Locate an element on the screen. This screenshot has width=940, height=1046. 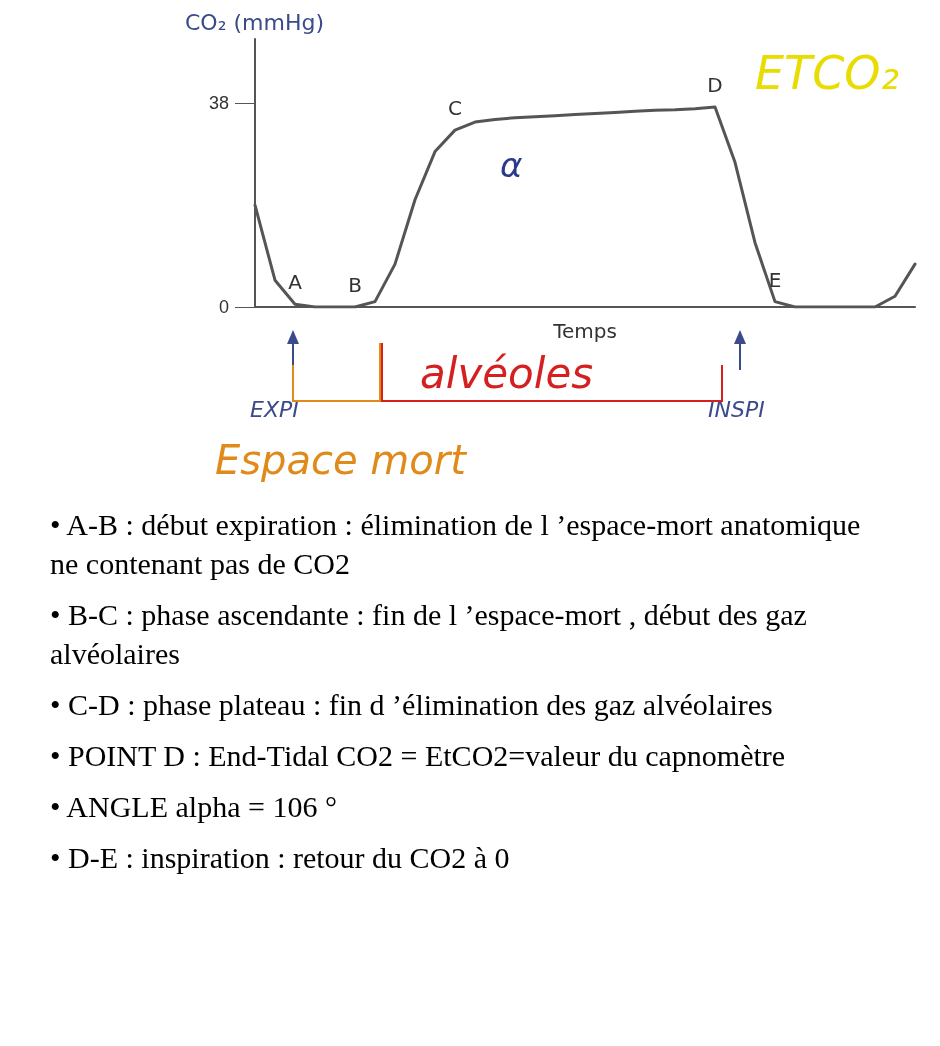
text: • C-D : phase plateau : fin d ’élimination des gaz alvéolaires is located at coordinates (412, 705).